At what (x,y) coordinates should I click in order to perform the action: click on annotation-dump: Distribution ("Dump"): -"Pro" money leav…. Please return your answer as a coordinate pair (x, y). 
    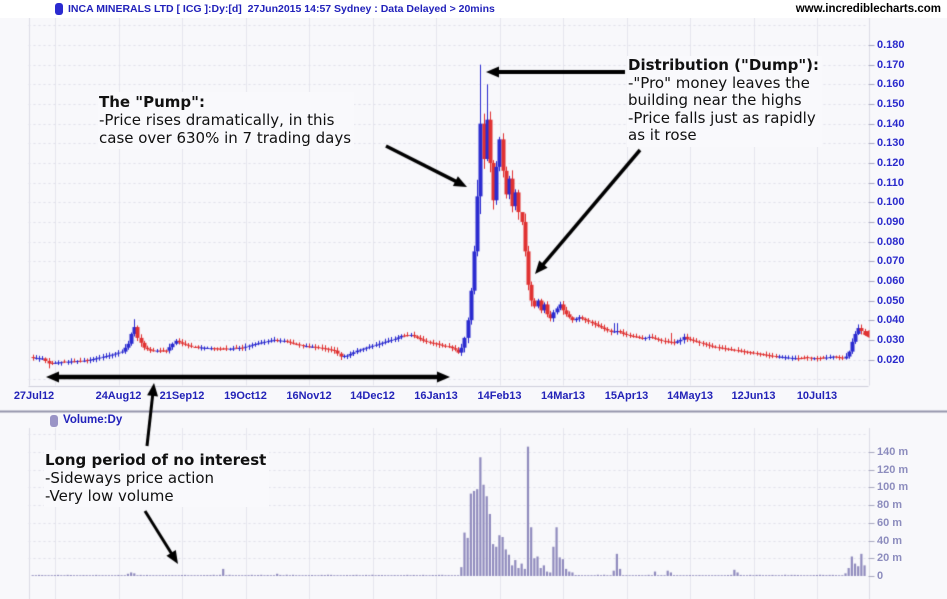
    Looking at the image, I should click on (725, 101).